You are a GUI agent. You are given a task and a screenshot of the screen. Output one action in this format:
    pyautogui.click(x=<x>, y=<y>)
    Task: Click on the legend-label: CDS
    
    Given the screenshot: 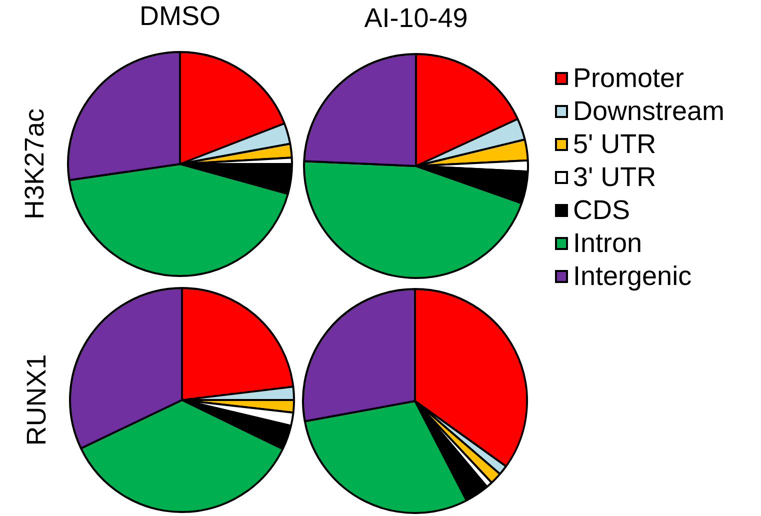 What is the action you would take?
    pyautogui.click(x=601, y=210)
    